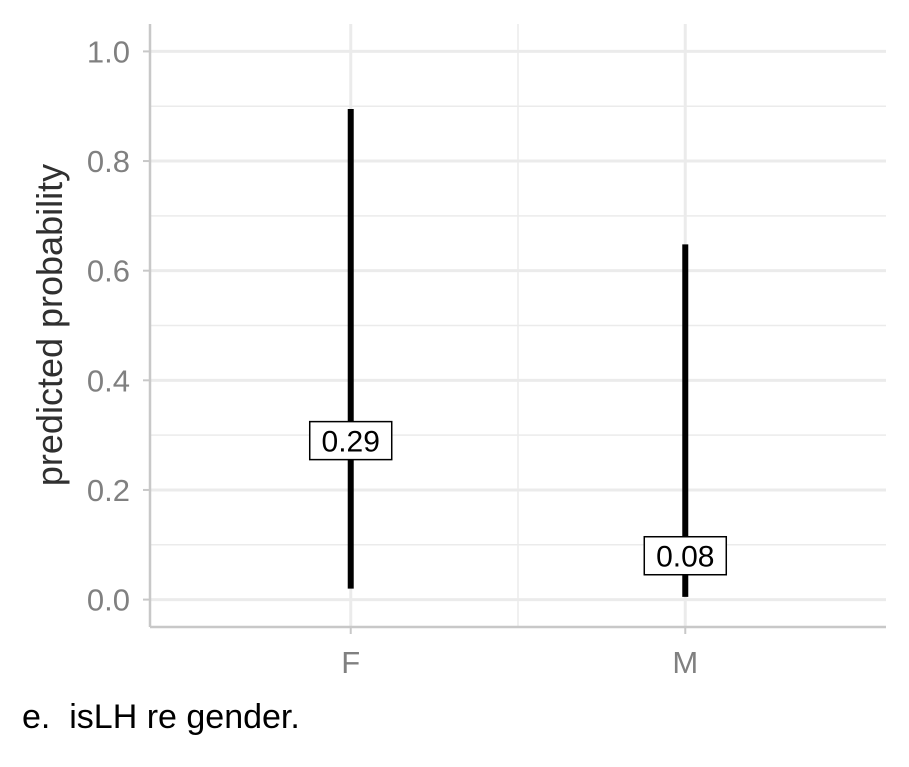 The image size is (909, 767). Describe the element at coordinates (685, 662) in the screenshot. I see `x-tick-label: M` at that location.